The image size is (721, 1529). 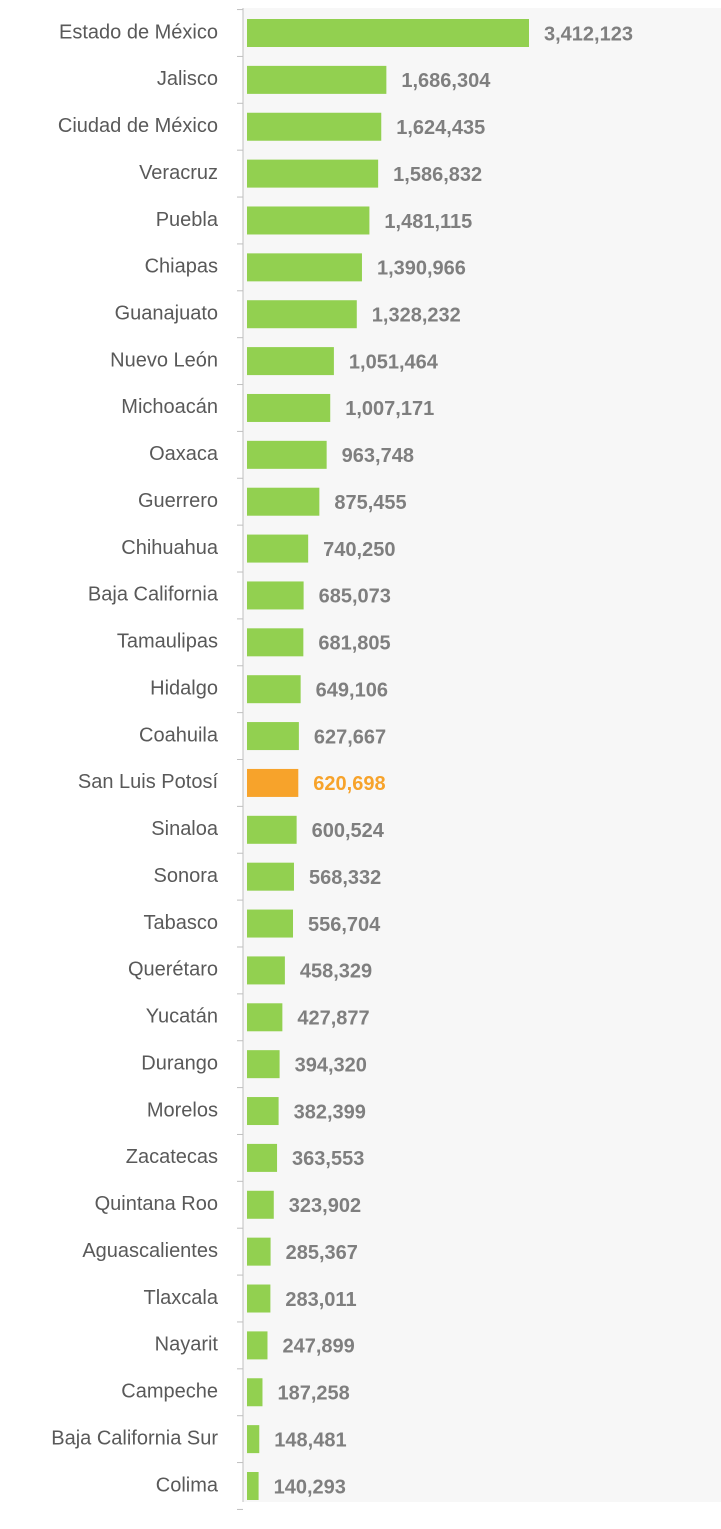 What do you see at coordinates (394, 362) in the screenshot?
I see `value-label: 1,051,464` at bounding box center [394, 362].